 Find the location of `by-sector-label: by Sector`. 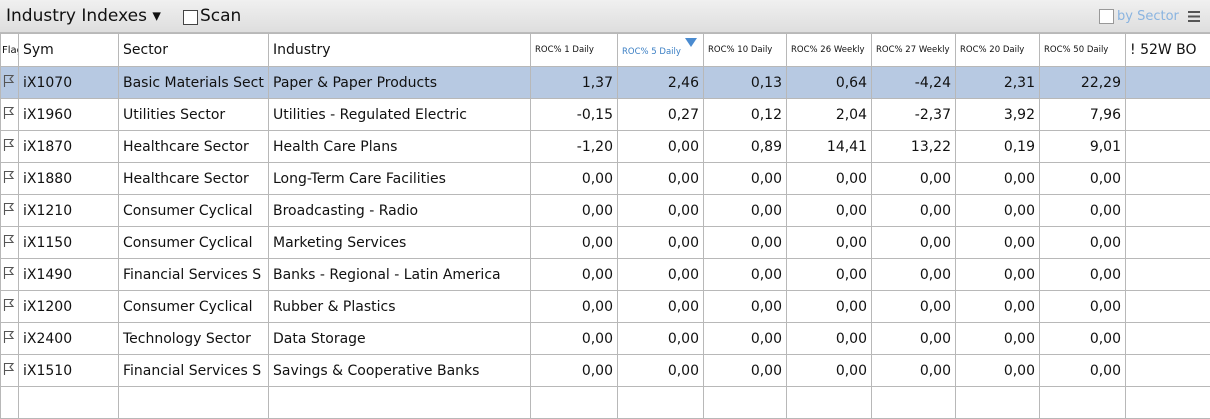

by-sector-label: by Sector is located at coordinates (1148, 16).